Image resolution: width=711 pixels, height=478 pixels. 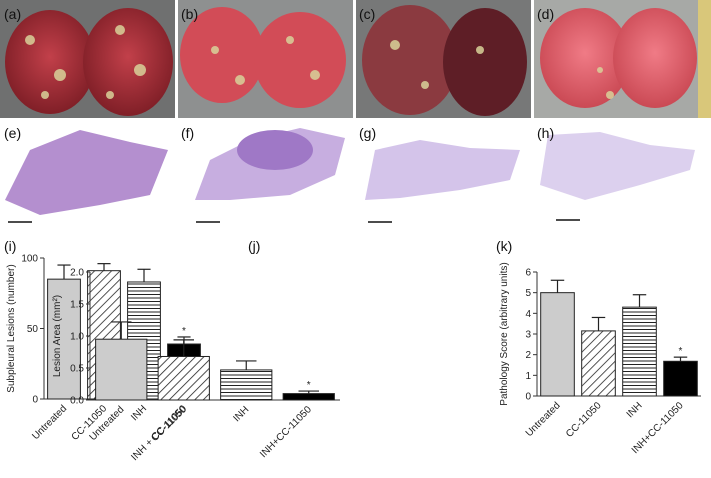 What do you see at coordinates (286, 432) in the screenshot?
I see `x-tick-label: INH+CC-11050` at bounding box center [286, 432].